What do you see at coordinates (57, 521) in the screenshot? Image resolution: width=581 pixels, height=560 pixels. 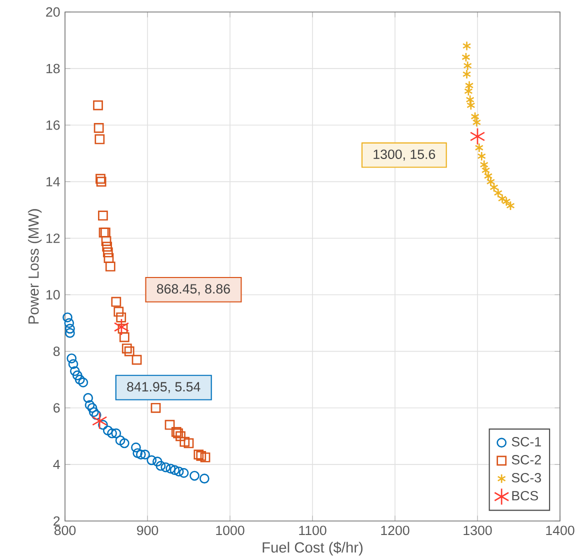 I see `y-tick-label: 2` at bounding box center [57, 521].